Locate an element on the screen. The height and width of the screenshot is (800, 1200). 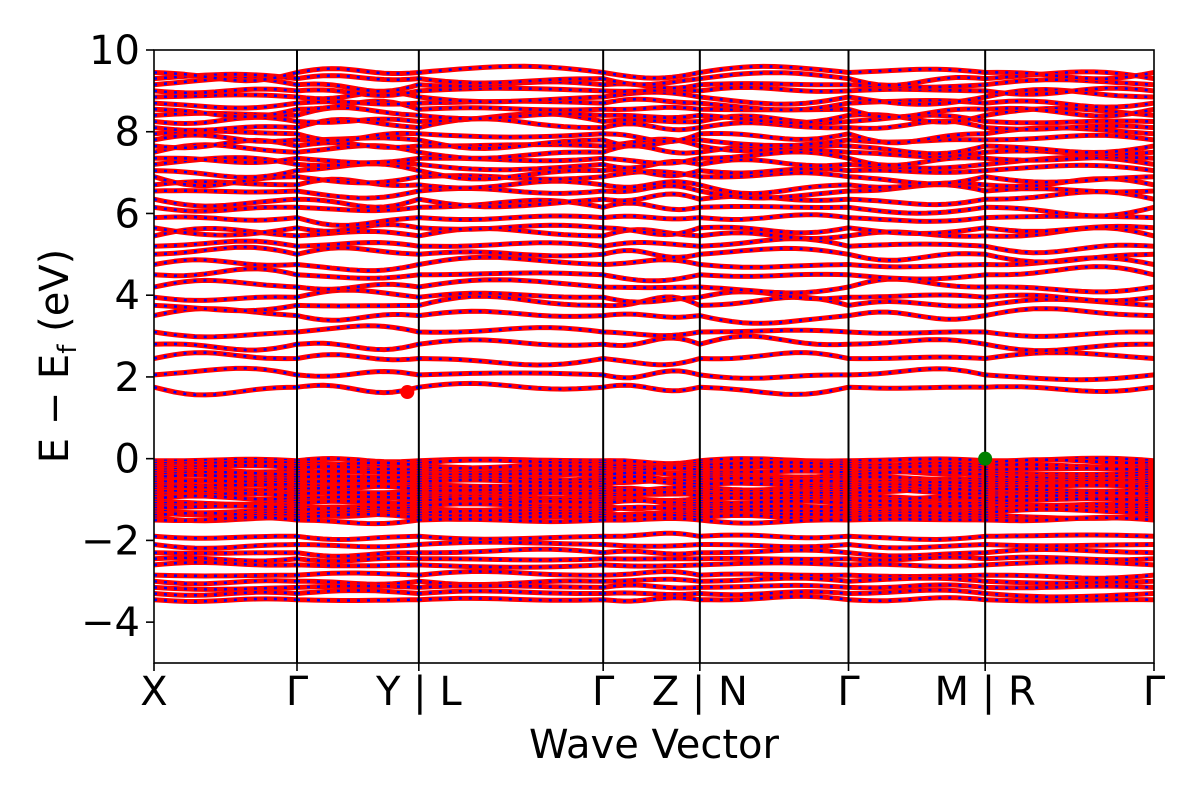
x-tick-label: Y | L is located at coordinates (418, 692).